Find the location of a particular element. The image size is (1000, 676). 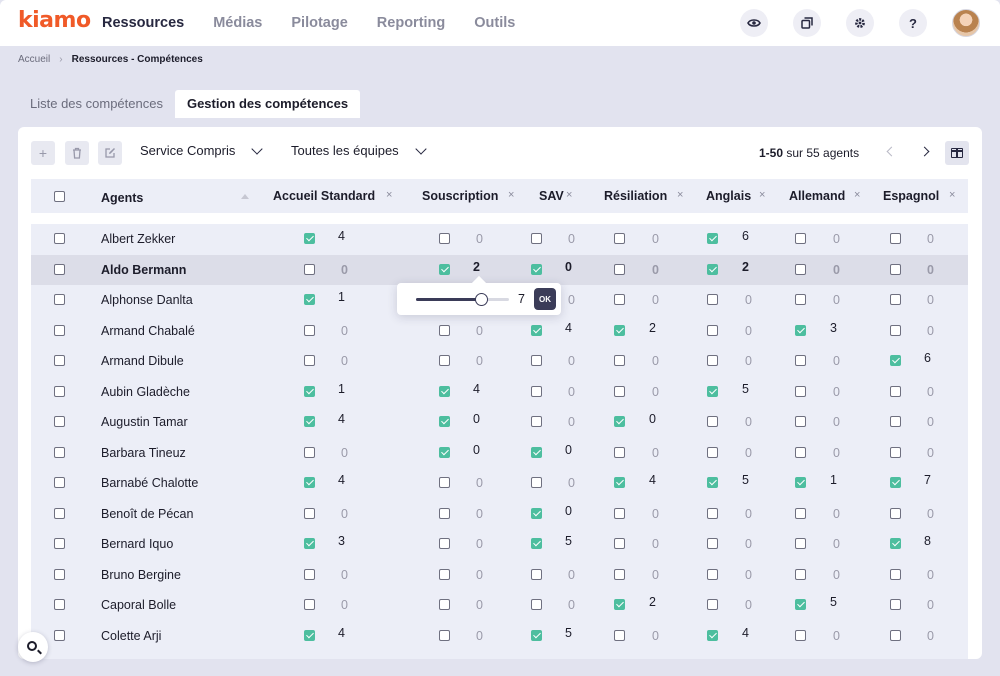

skill-level: 5 is located at coordinates (568, 541).